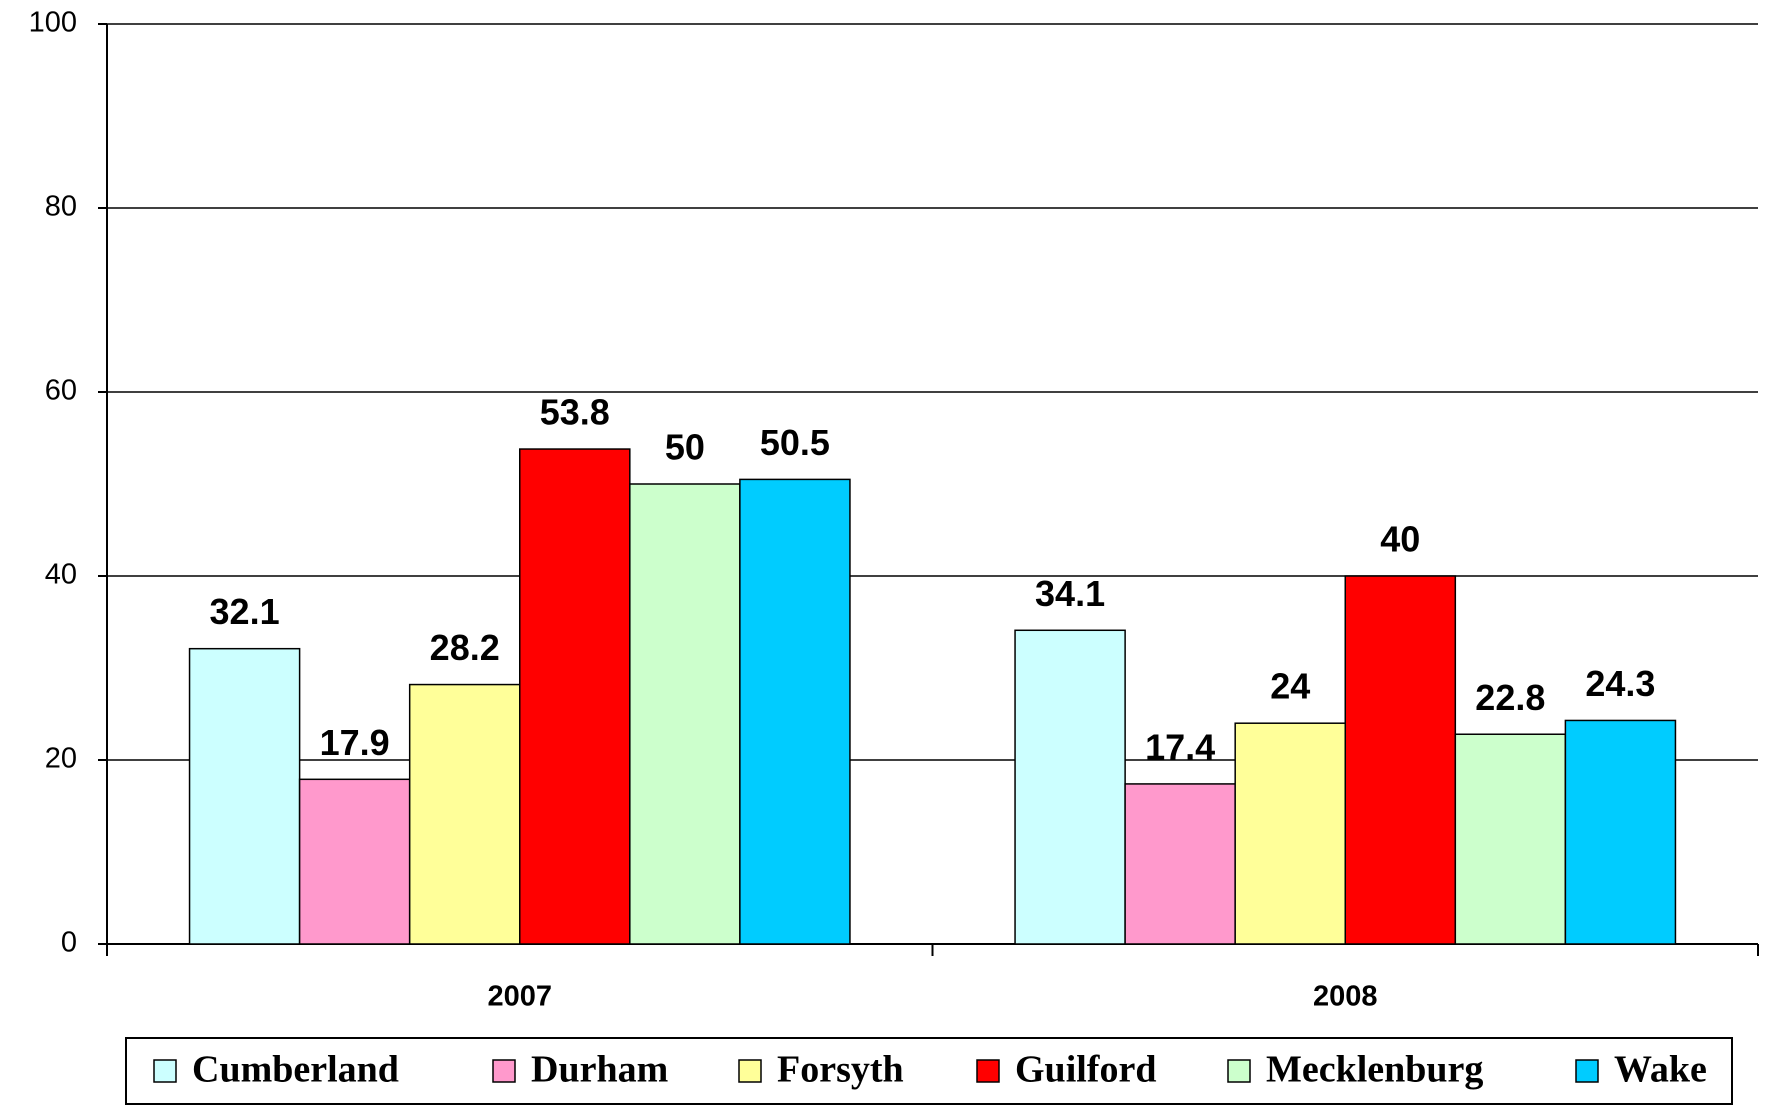 Image resolution: width=1769 pixels, height=1106 pixels. What do you see at coordinates (1374, 1070) in the screenshot?
I see `legend-label: Mecklenburg` at bounding box center [1374, 1070].